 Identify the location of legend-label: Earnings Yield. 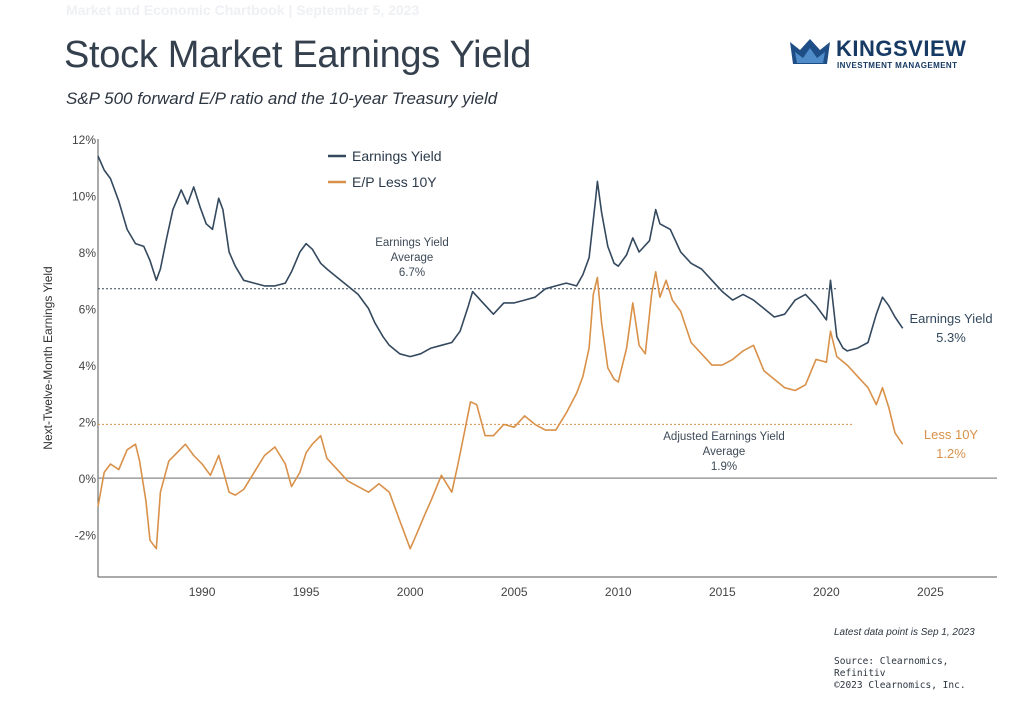
(397, 156).